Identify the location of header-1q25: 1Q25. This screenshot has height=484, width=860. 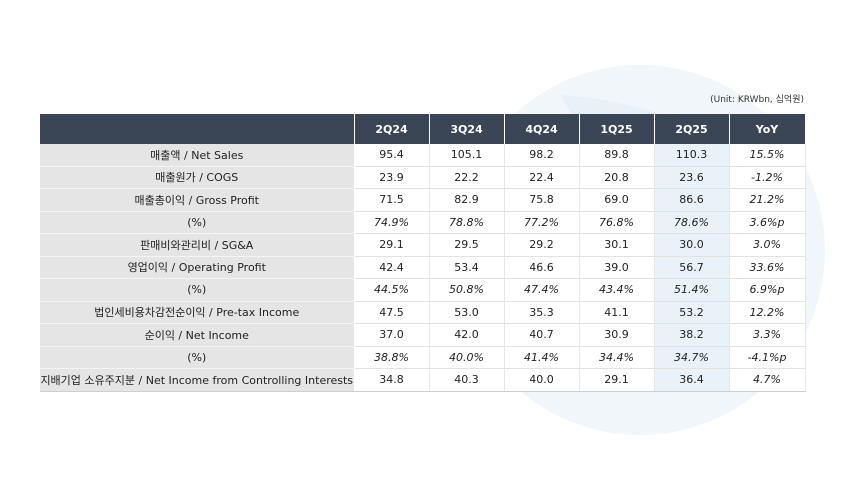
(617, 129).